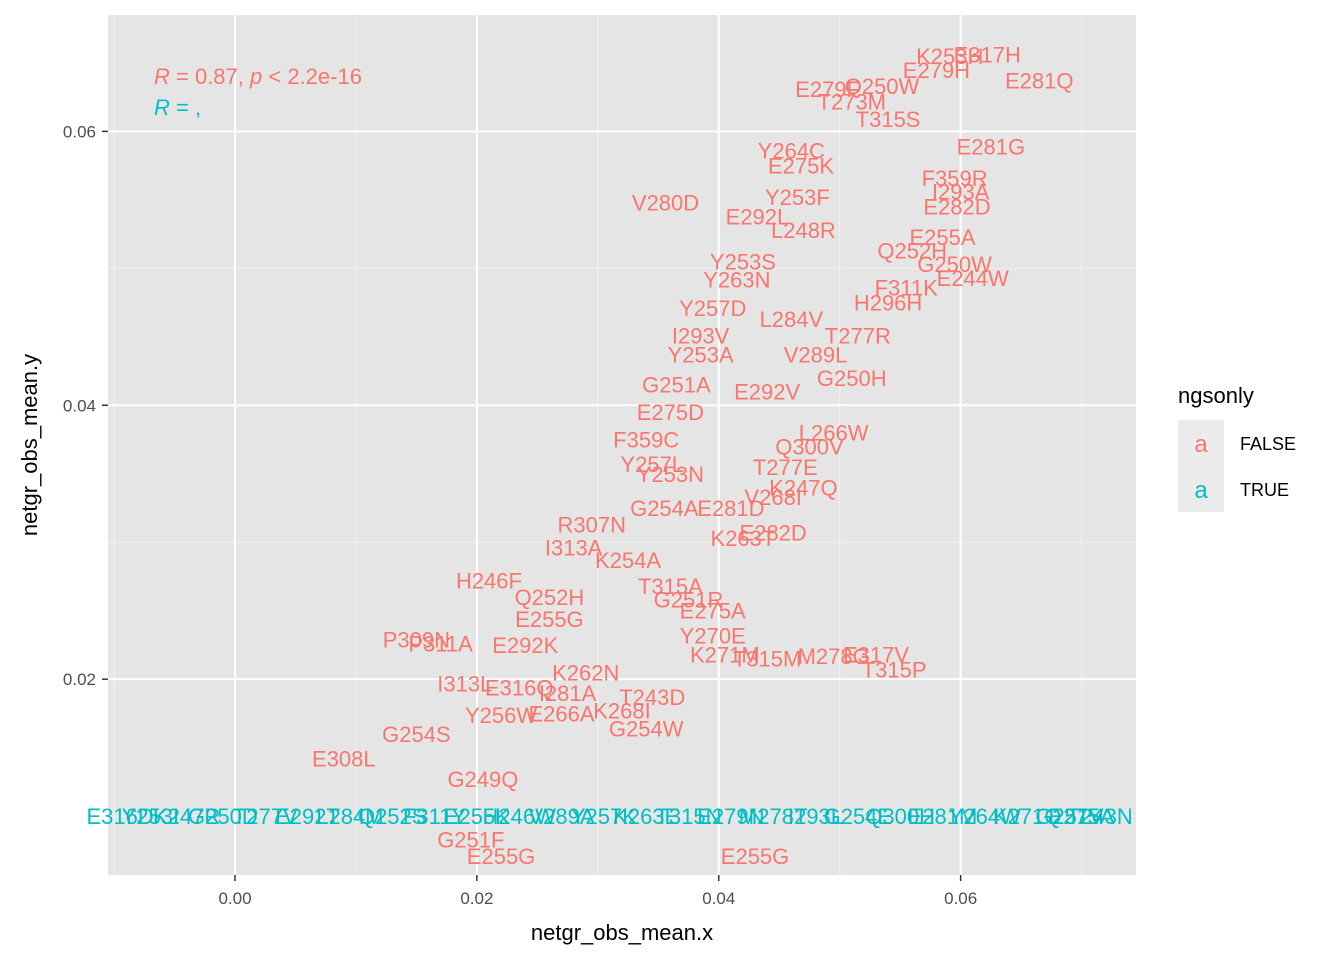 This screenshot has height=960, width=1344. What do you see at coordinates (858, 816) in the screenshot?
I see `point-label: G254E` at bounding box center [858, 816].